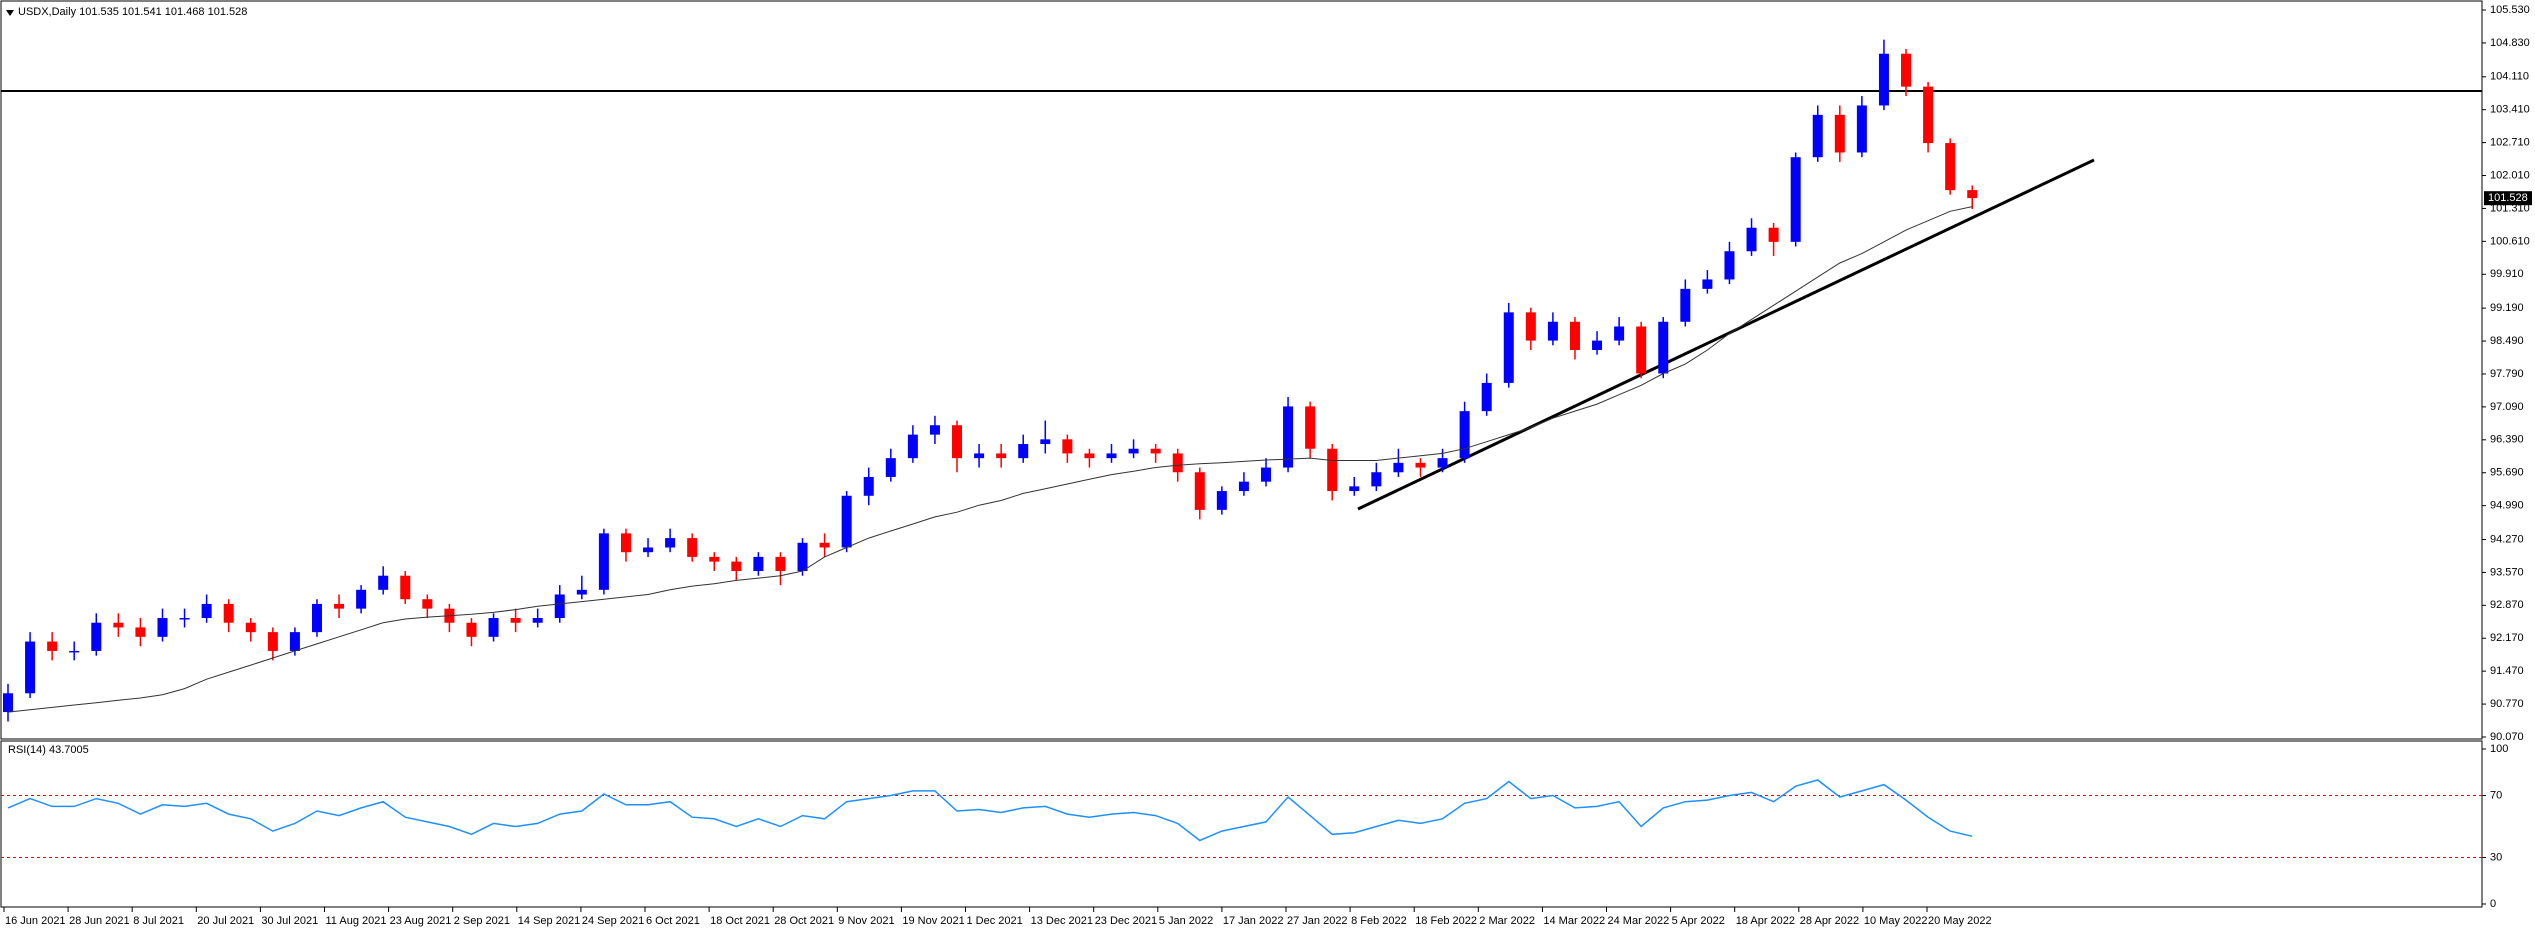  I want to click on x-tick-label: 17 Jan 2022, so click(1253, 921).